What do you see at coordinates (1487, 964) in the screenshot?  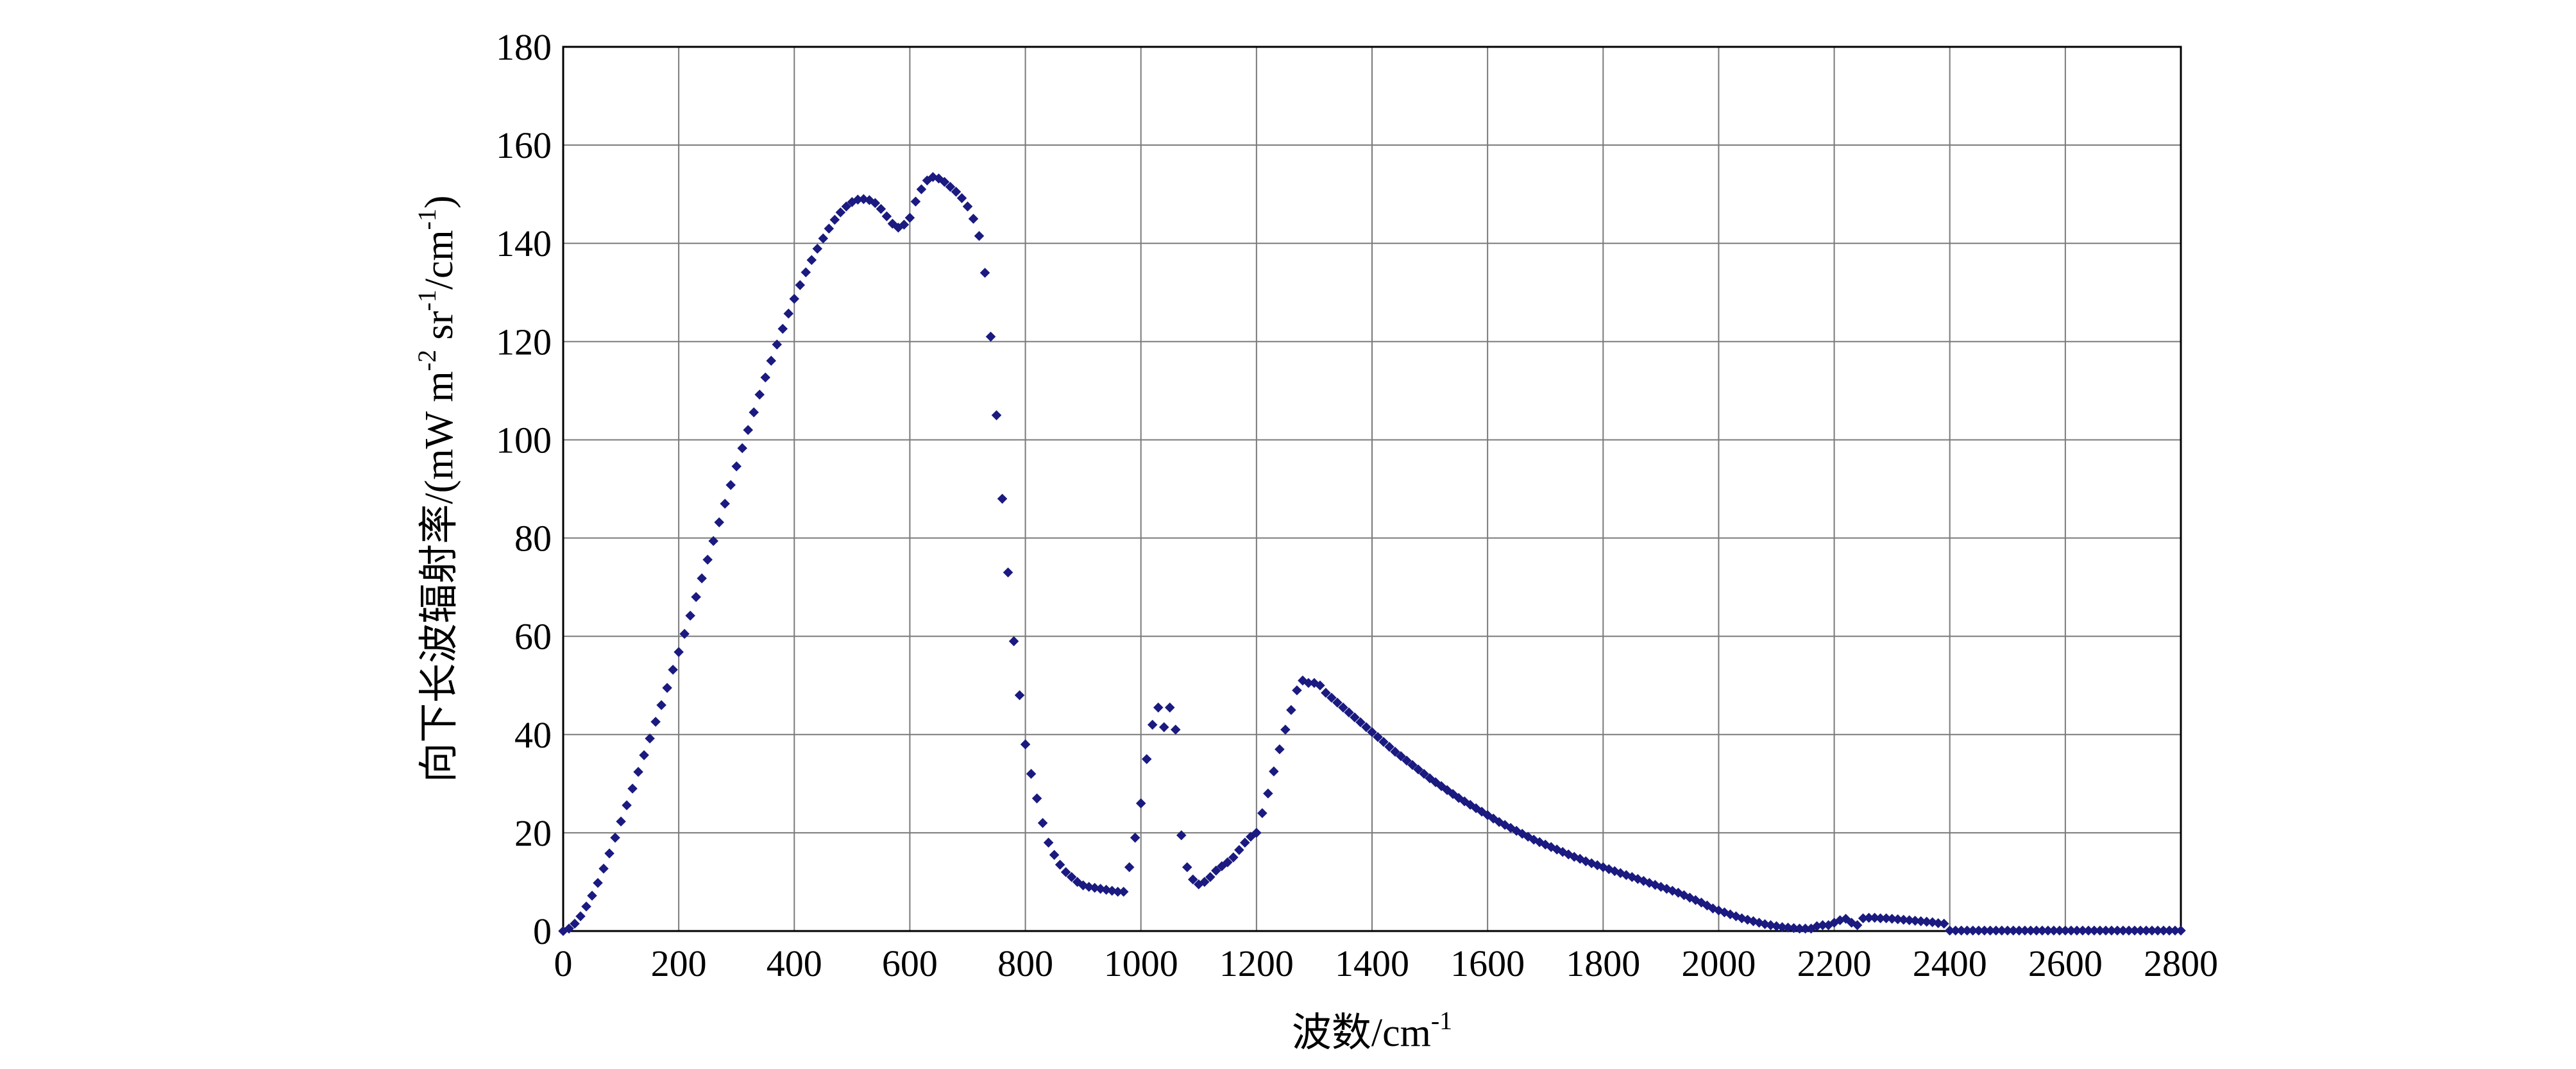 I see `x-tick-label: 1600` at bounding box center [1487, 964].